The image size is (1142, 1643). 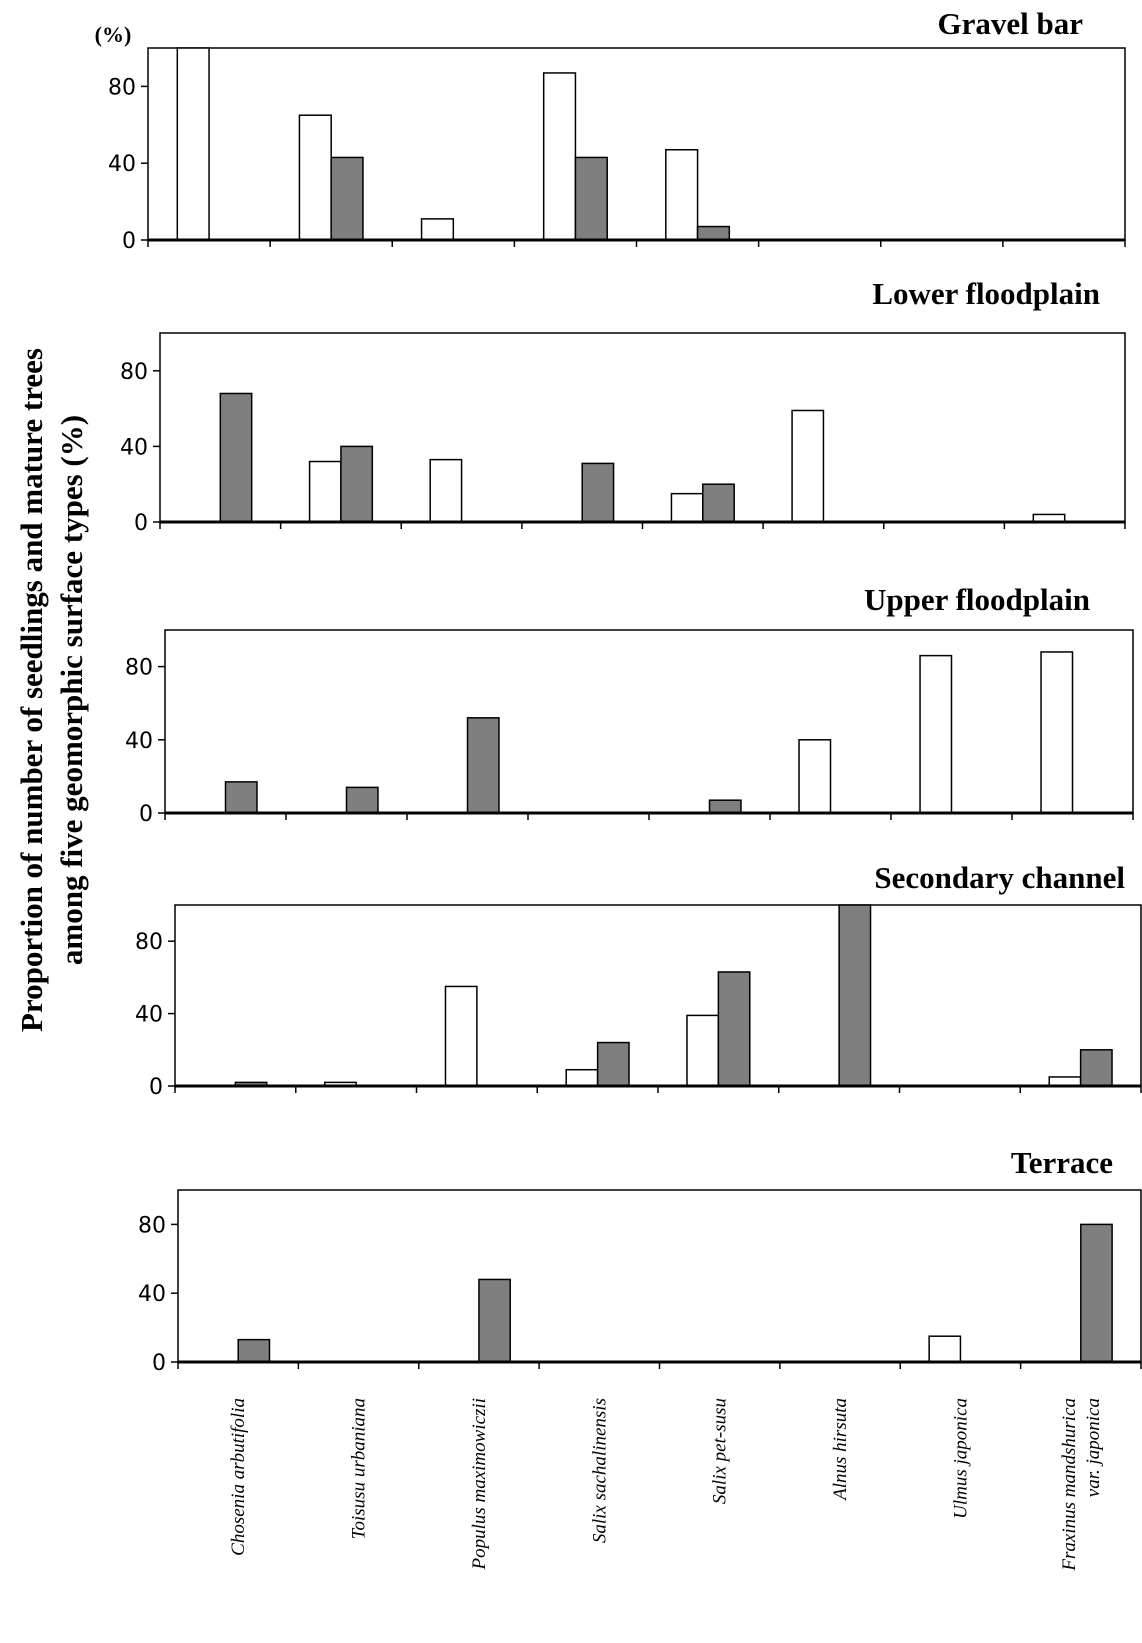 I want to click on y-unit-label: (%), so click(x=113, y=34).